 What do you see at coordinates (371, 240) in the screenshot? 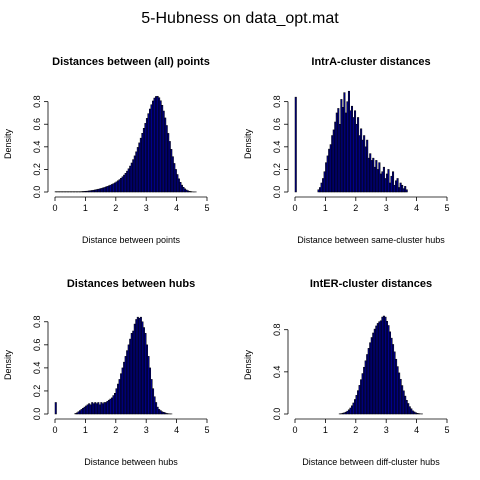
I see `x-axis-label: Distance between same-cluster hubs` at bounding box center [371, 240].